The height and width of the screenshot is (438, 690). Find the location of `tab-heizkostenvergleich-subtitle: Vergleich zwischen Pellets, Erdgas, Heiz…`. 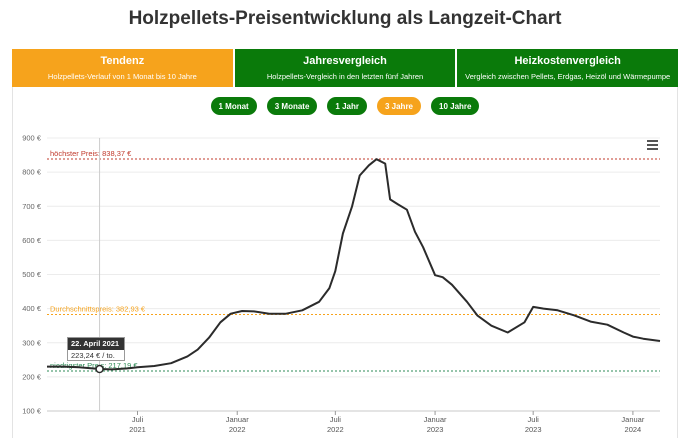

tab-heizkostenvergleich-subtitle: Vergleich zwischen Pellets, Erdgas, Heiz… is located at coordinates (568, 76).